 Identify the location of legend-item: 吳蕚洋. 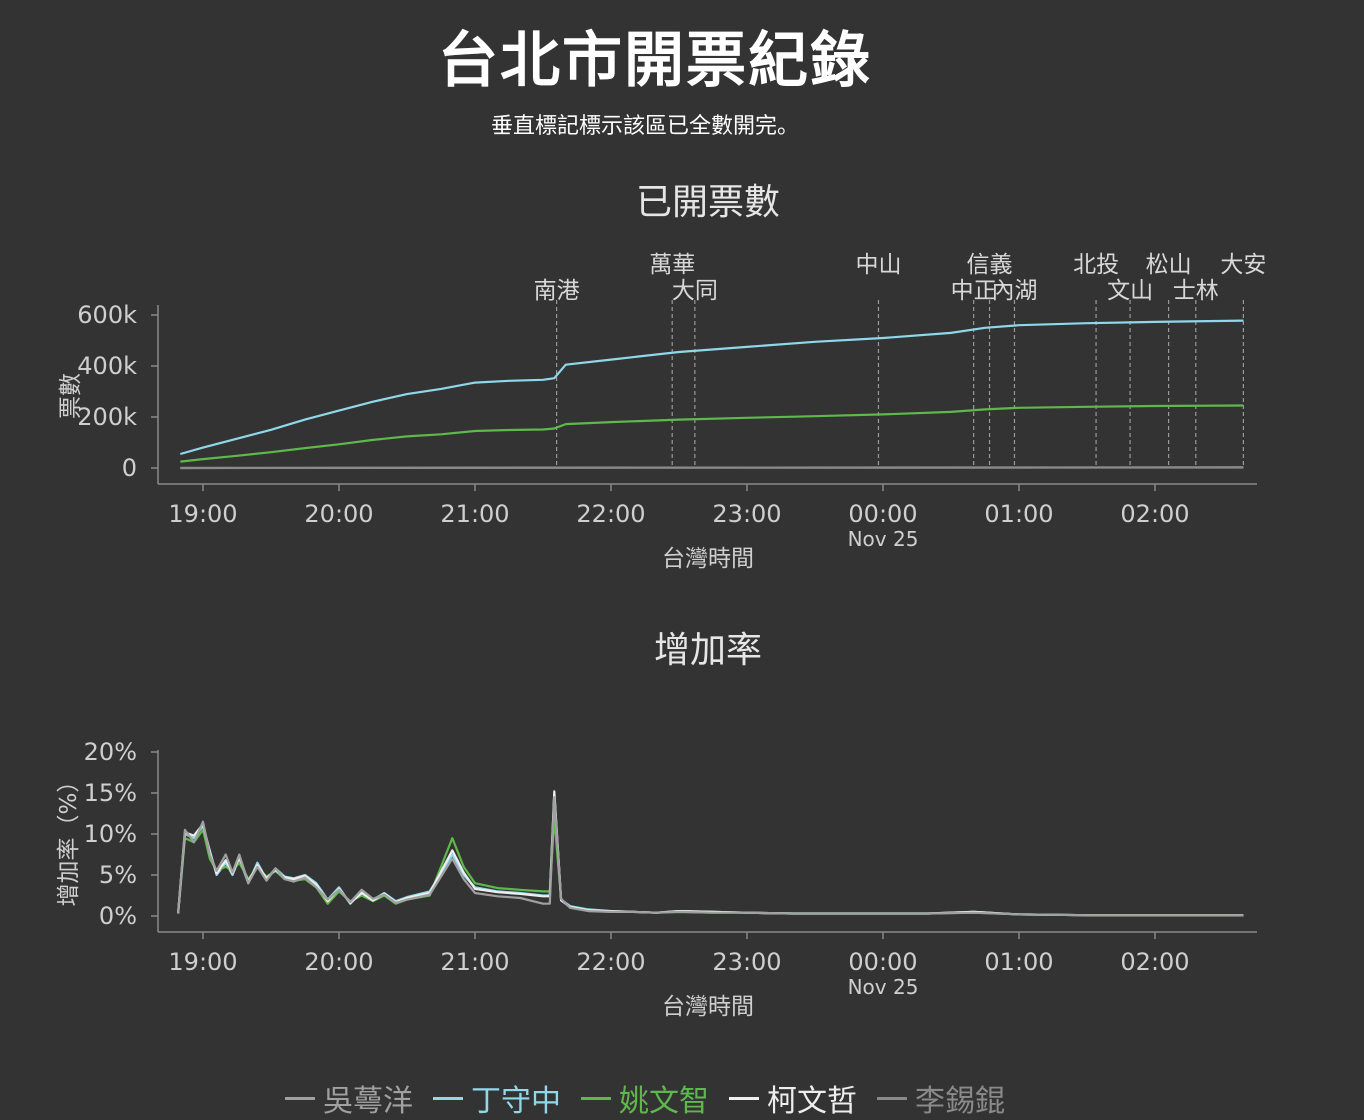
(349, 1098).